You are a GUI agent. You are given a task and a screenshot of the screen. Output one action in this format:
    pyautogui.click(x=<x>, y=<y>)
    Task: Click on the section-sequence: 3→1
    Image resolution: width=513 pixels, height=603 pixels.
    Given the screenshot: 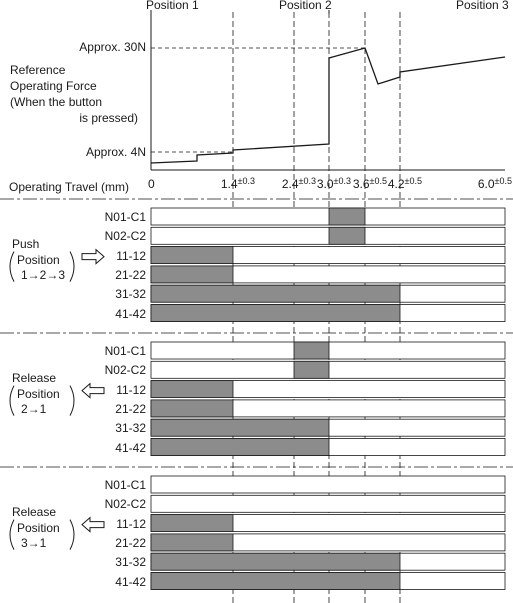 What is the action you would take?
    pyautogui.click(x=34, y=542)
    